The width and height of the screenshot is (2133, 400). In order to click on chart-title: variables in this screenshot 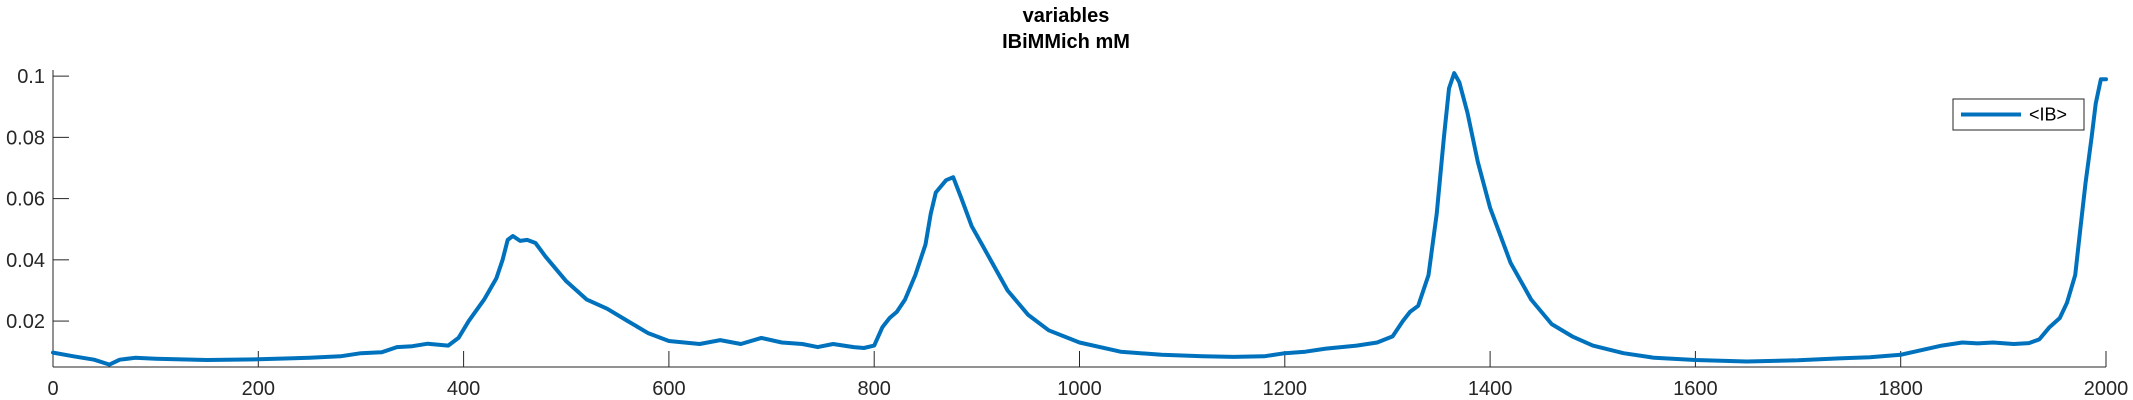, I will do `click(1066, 16)`.